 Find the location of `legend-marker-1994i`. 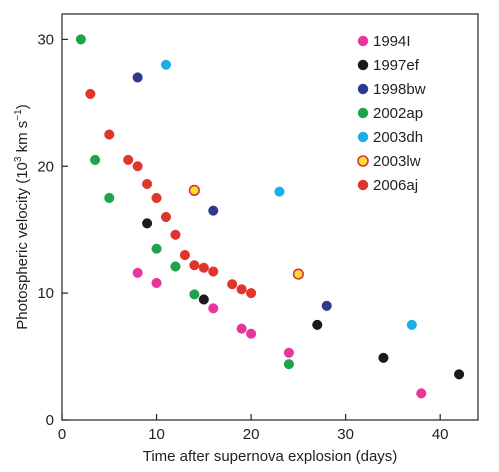

legend-marker-1994i is located at coordinates (363, 41).